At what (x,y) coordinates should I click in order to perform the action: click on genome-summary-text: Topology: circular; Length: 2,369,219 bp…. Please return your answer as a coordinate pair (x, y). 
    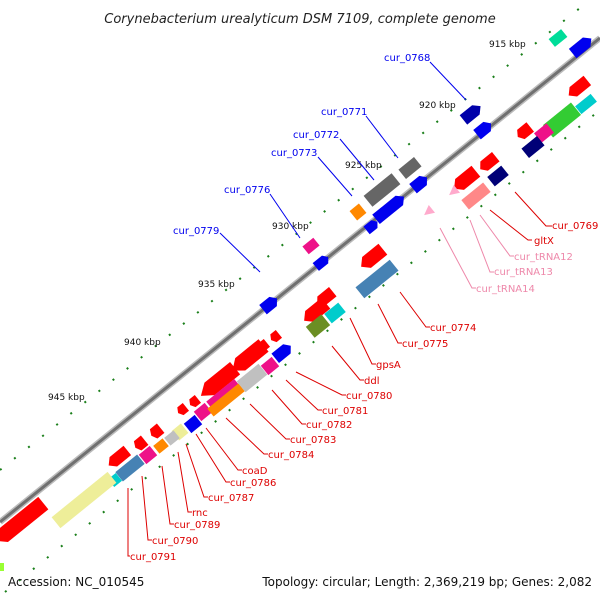
    Looking at the image, I should click on (426, 582).